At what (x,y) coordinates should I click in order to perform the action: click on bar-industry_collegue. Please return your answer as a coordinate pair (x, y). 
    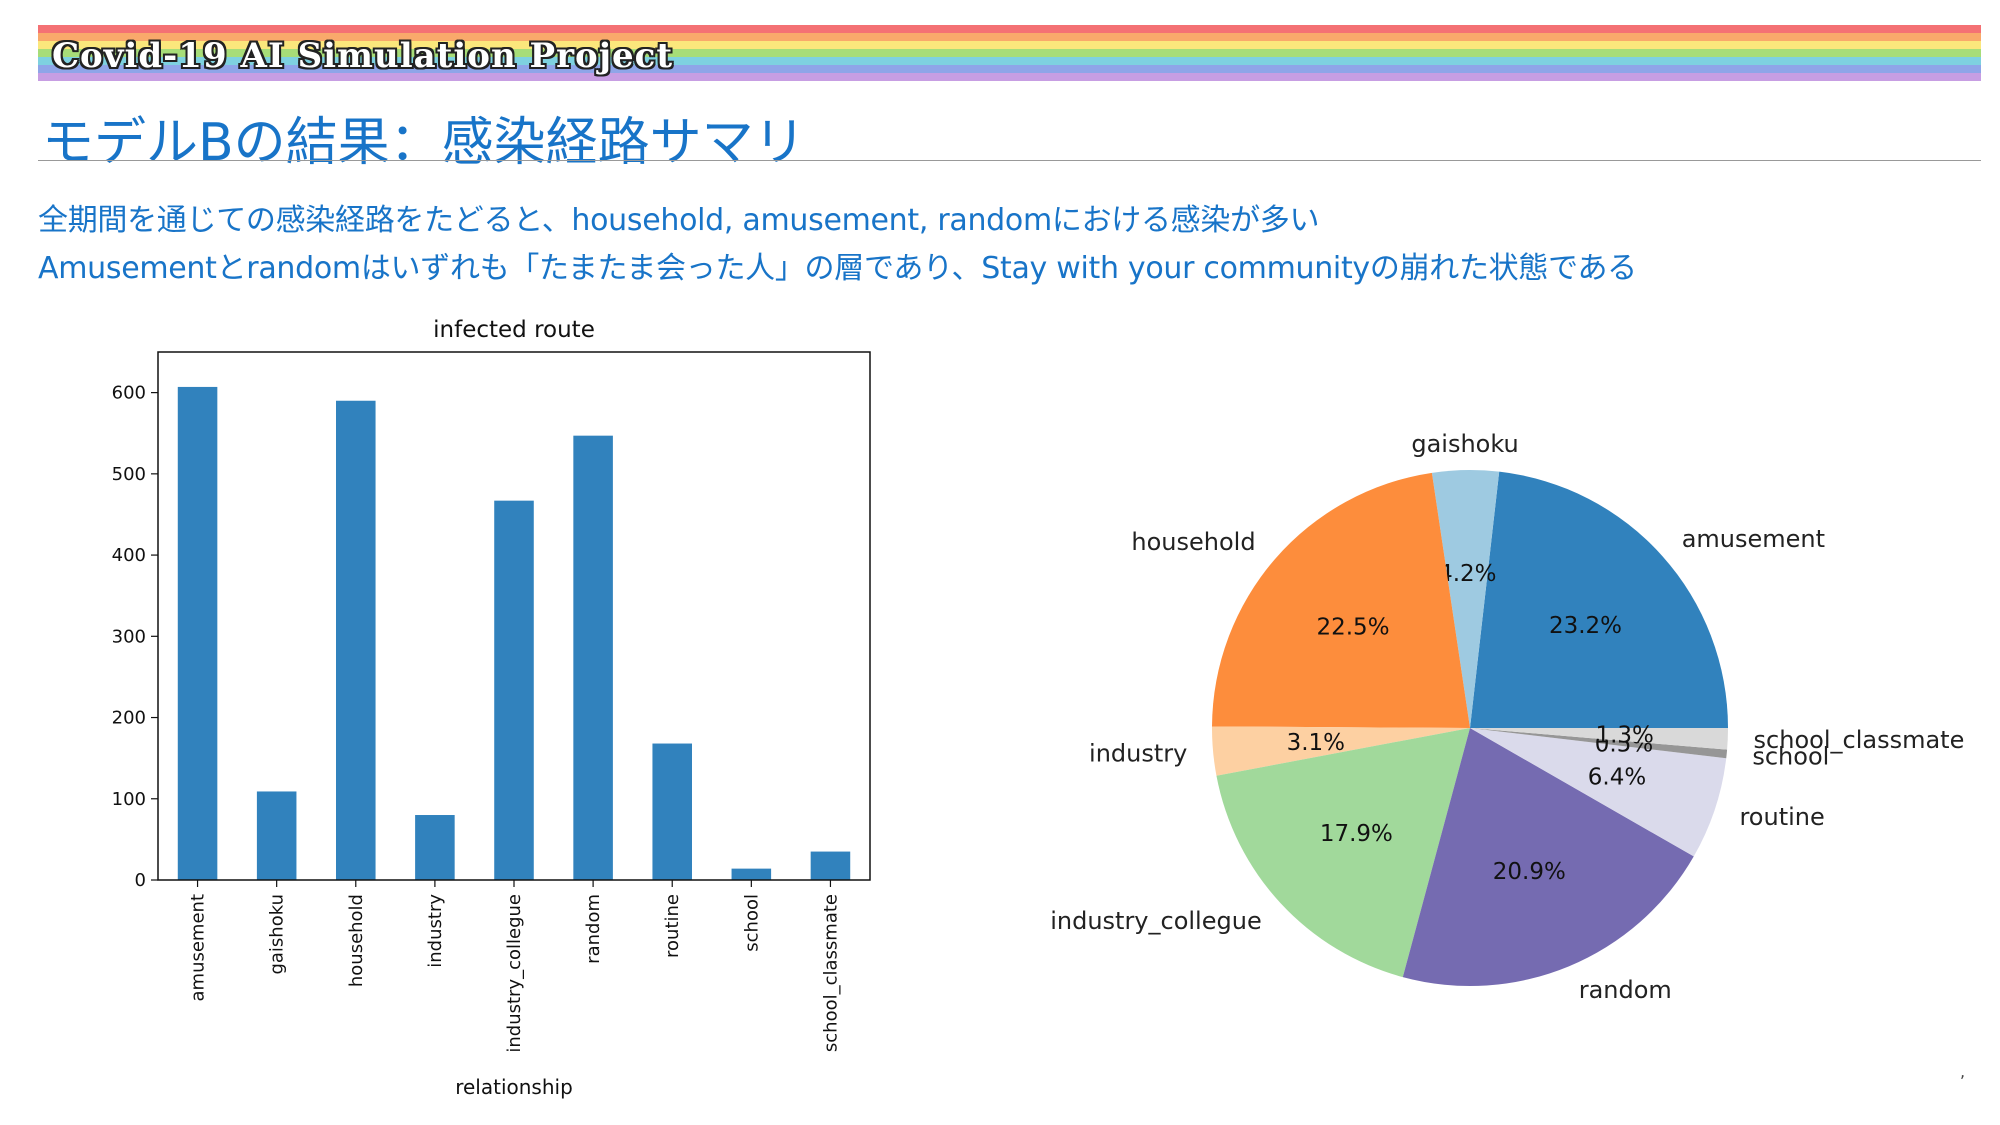
    Looking at the image, I should click on (514, 690).